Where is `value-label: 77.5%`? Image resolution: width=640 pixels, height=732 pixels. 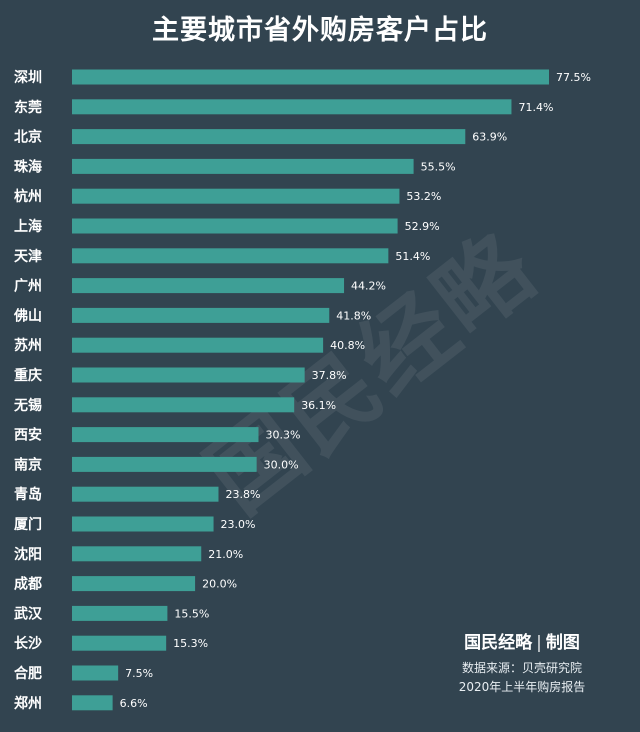 value-label: 77.5% is located at coordinates (573, 77).